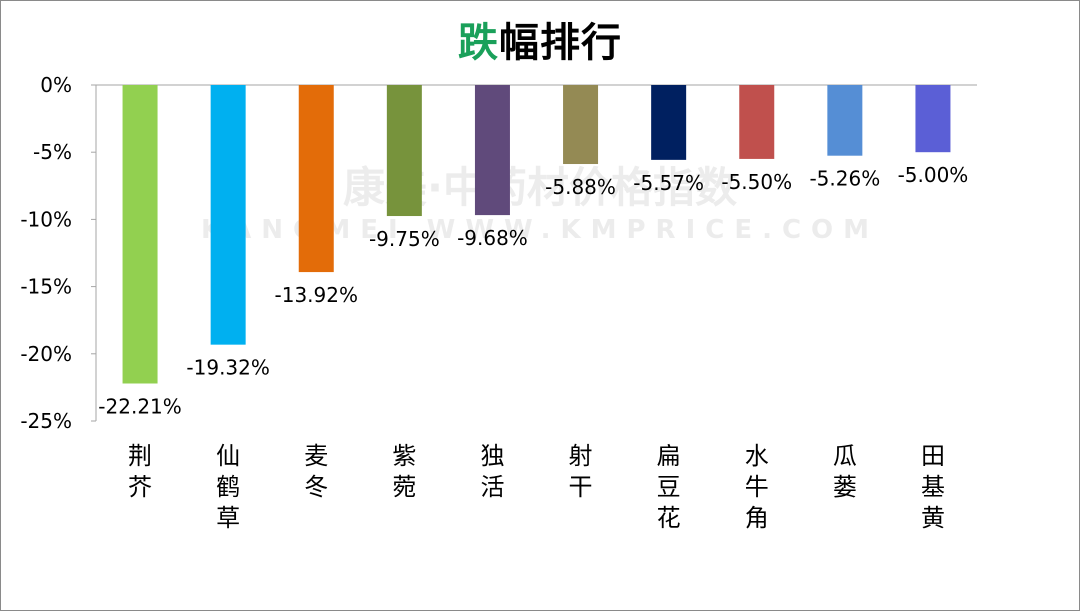 Image resolution: width=1080 pixels, height=611 pixels. What do you see at coordinates (668, 183) in the screenshot?
I see `data-label: -5.57%` at bounding box center [668, 183].